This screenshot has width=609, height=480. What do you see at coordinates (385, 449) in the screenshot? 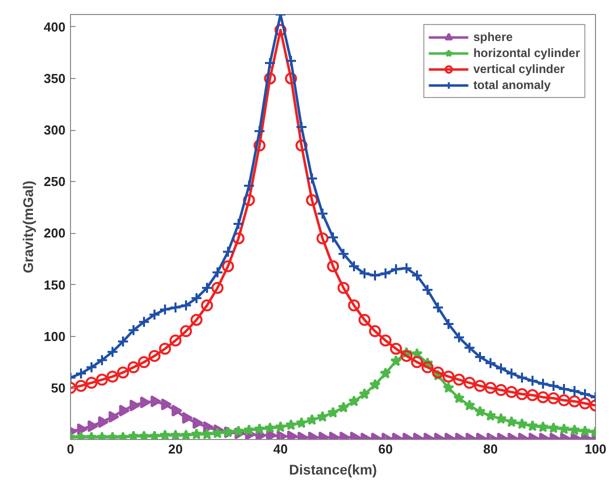
I see `x-tick-label: 60` at bounding box center [385, 449].